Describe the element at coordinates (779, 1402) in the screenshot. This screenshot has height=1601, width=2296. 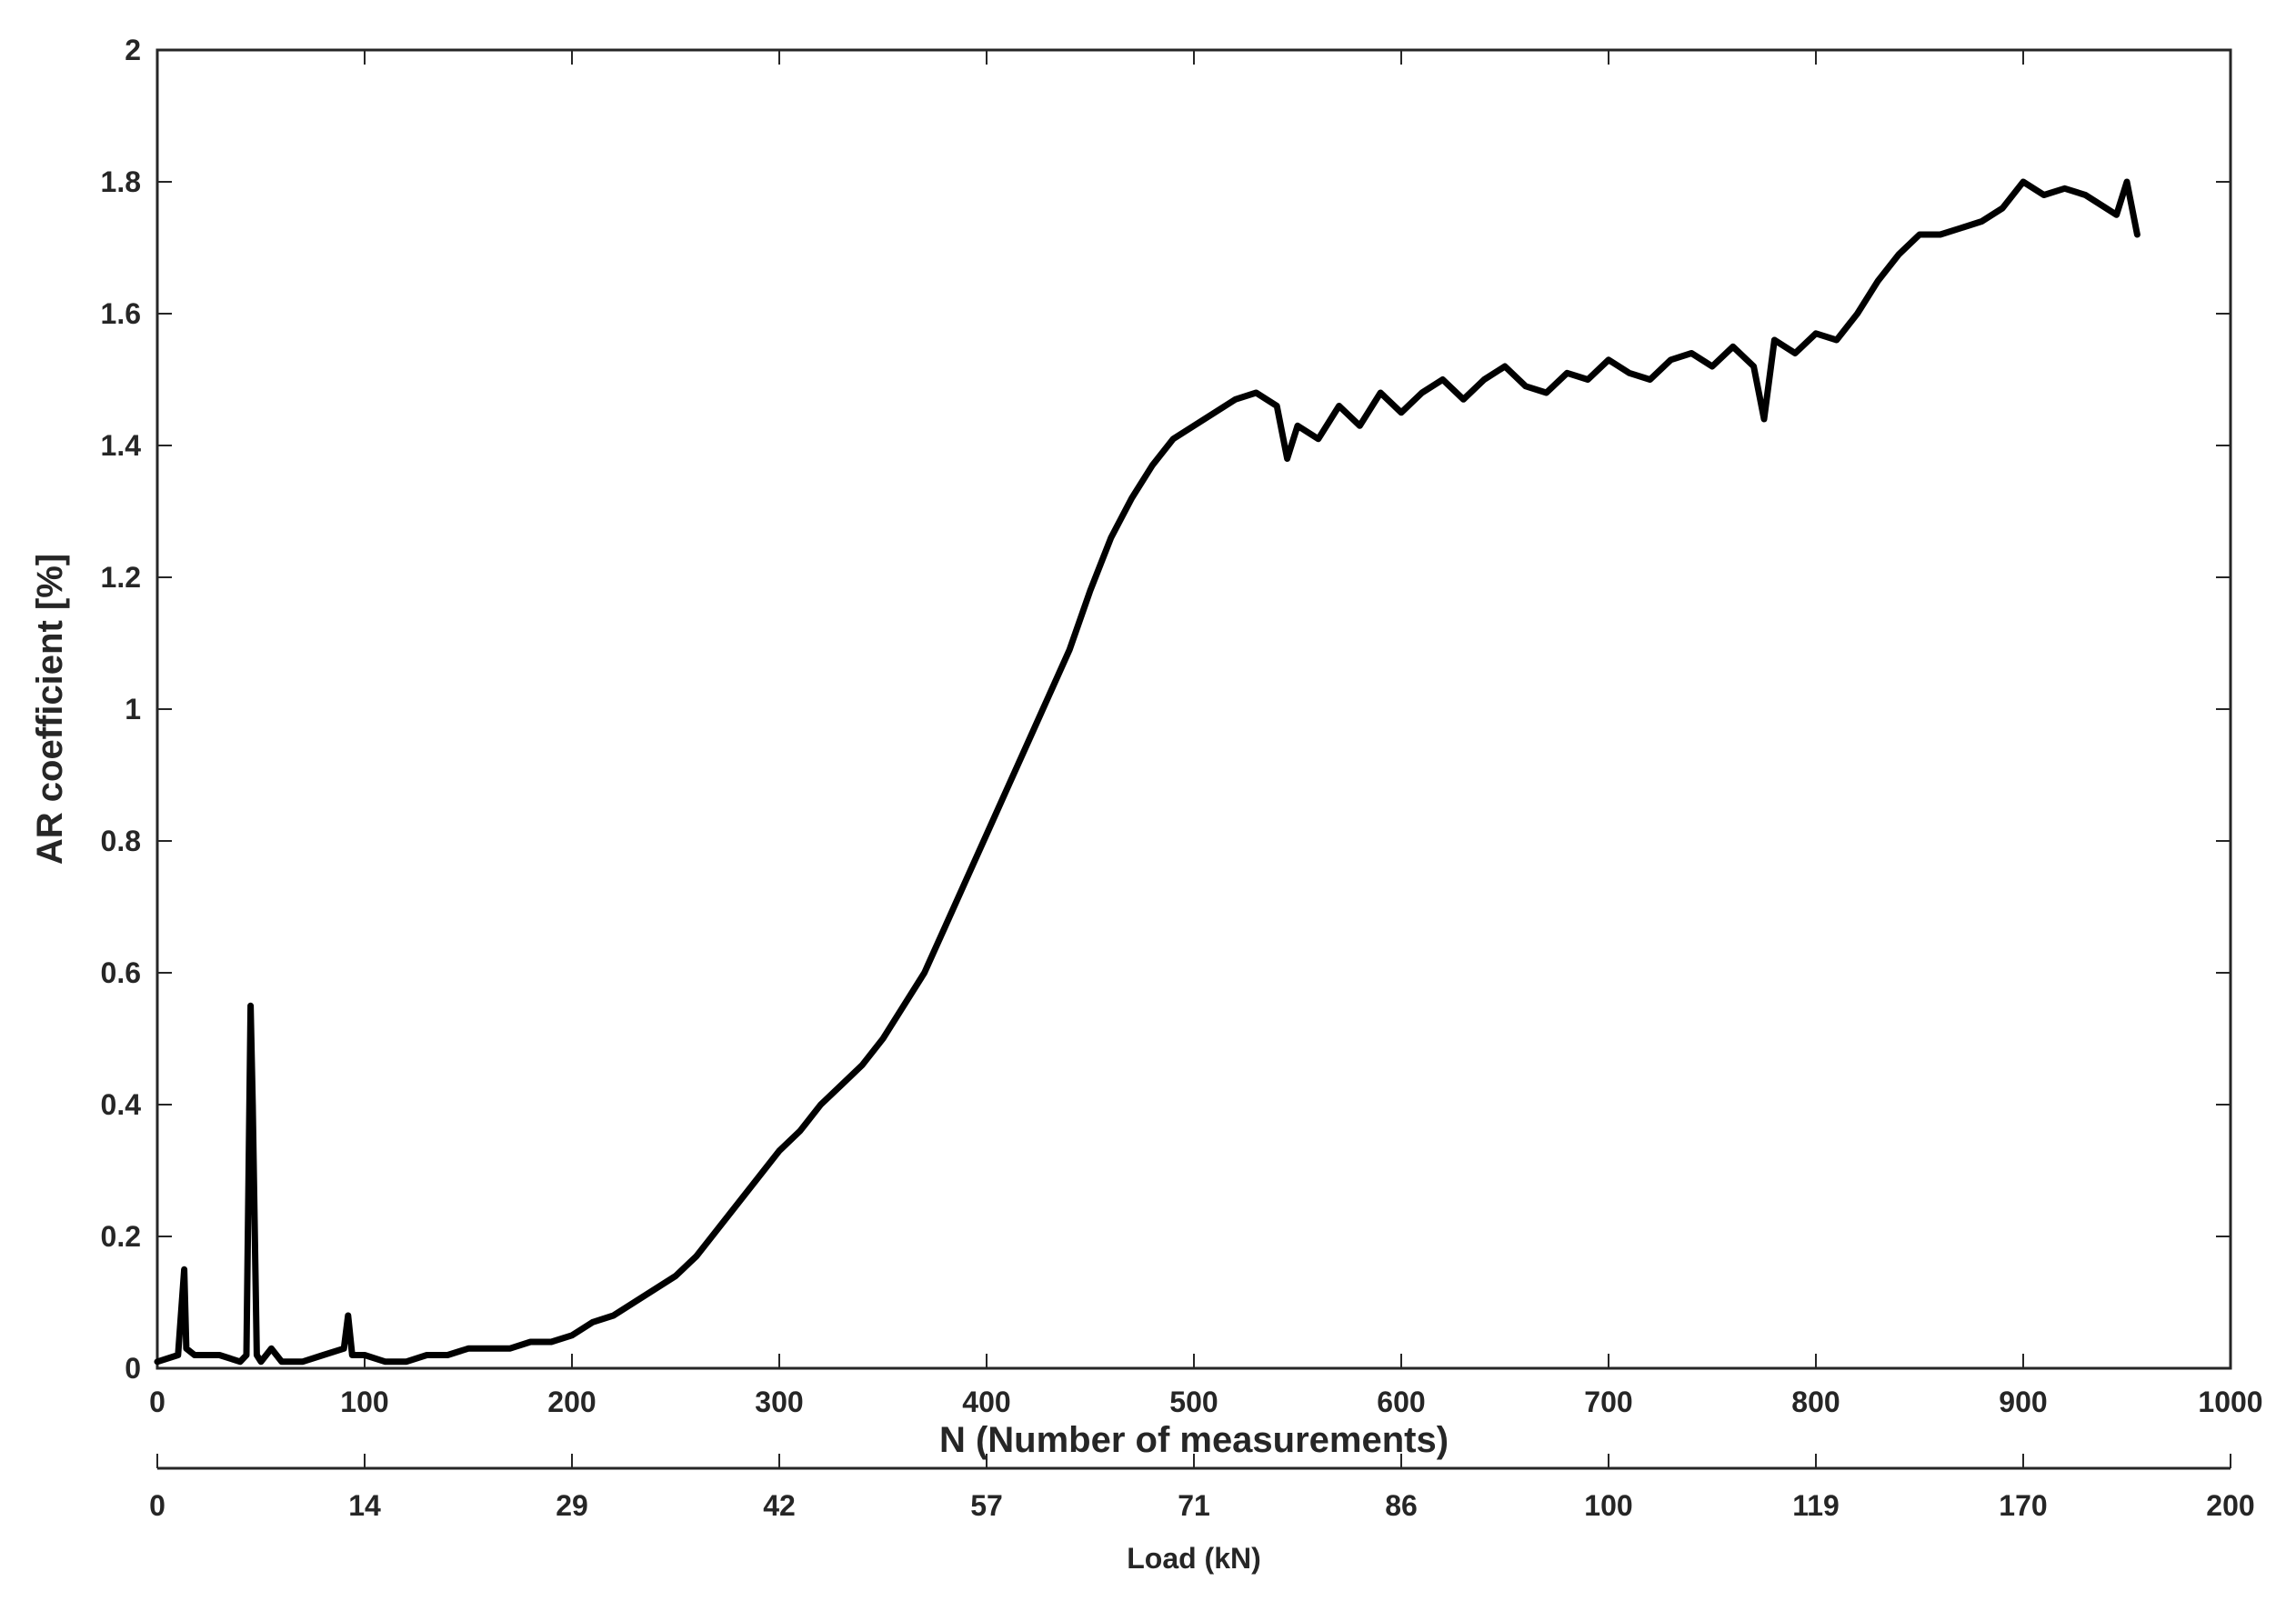
I see `x-tick-label: 300` at that location.